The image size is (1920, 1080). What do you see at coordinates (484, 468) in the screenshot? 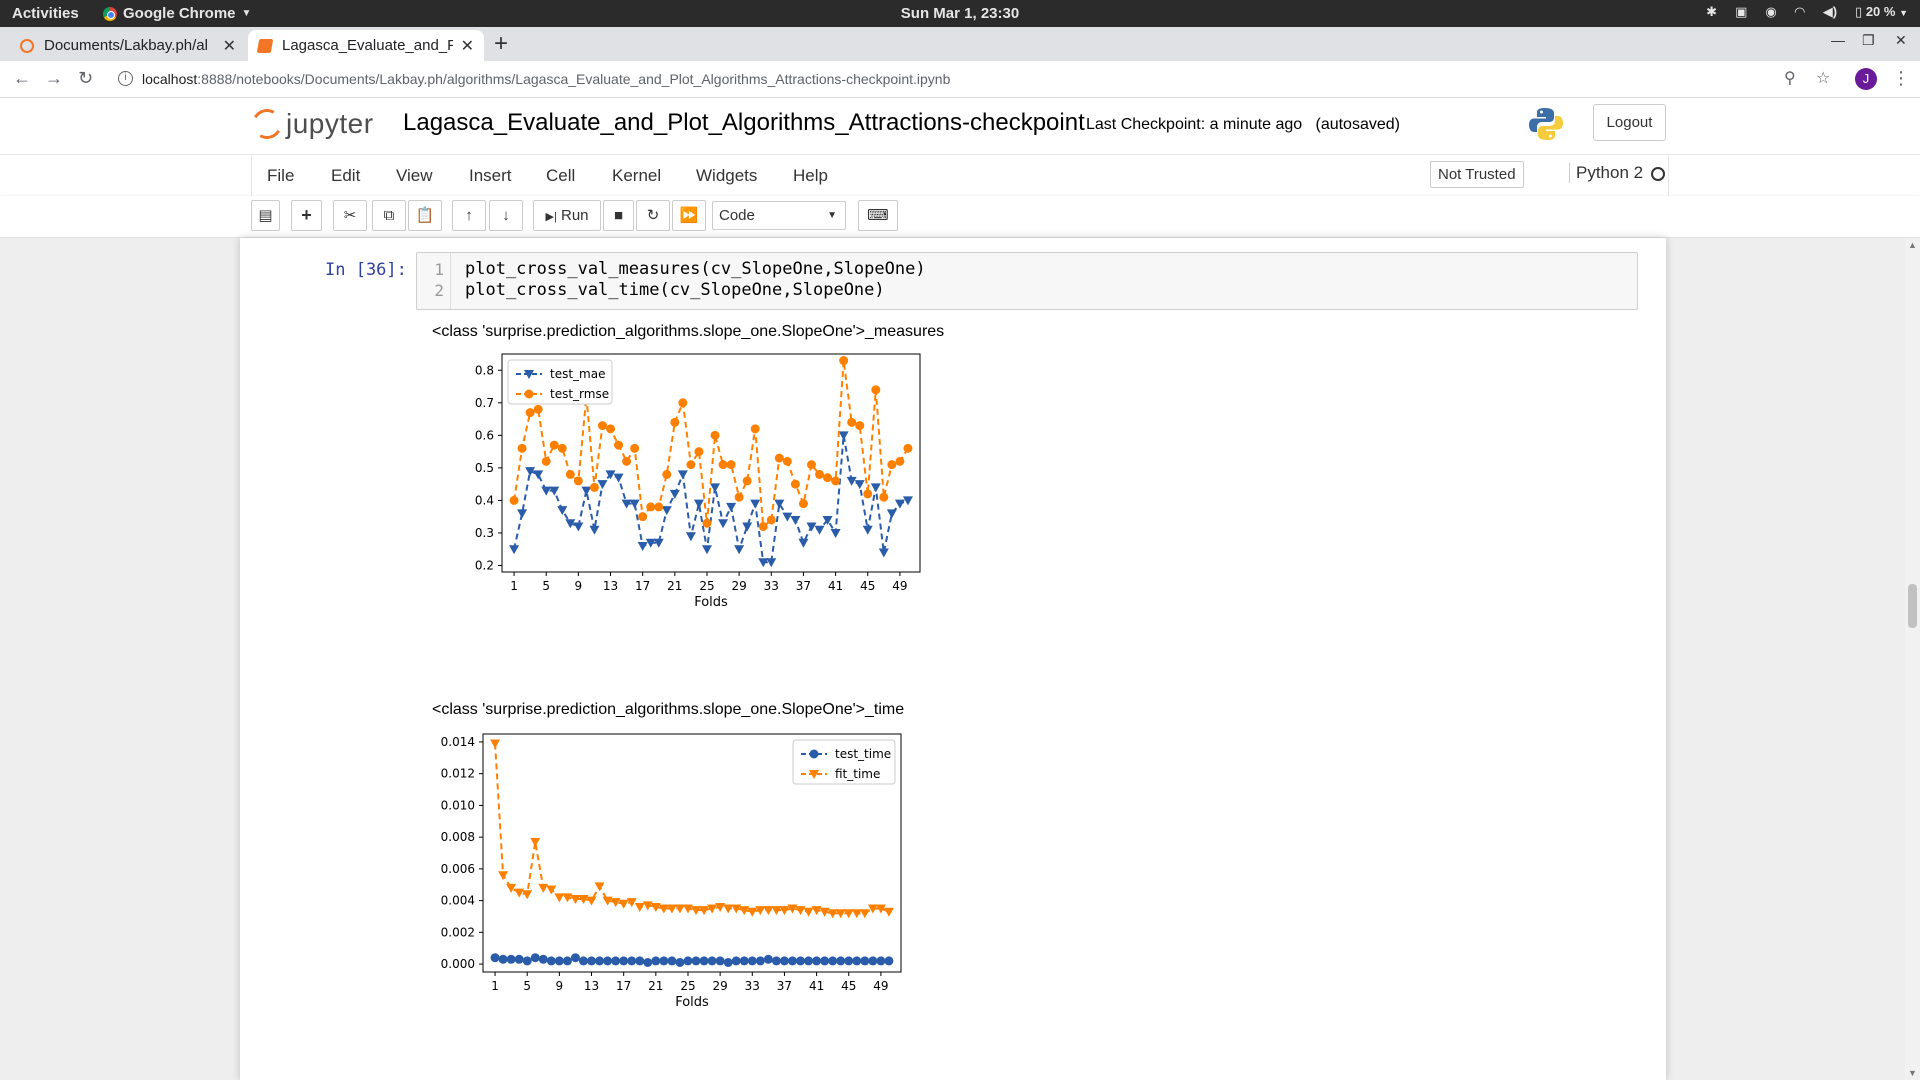
I see `y-tick-label: 0.5` at bounding box center [484, 468].